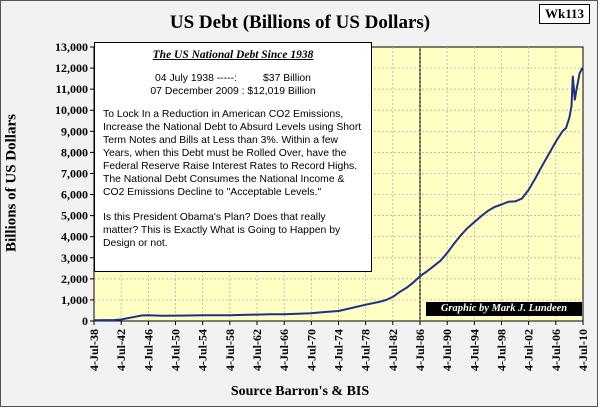  I want to click on y-tick-label: 0, so click(85, 321).